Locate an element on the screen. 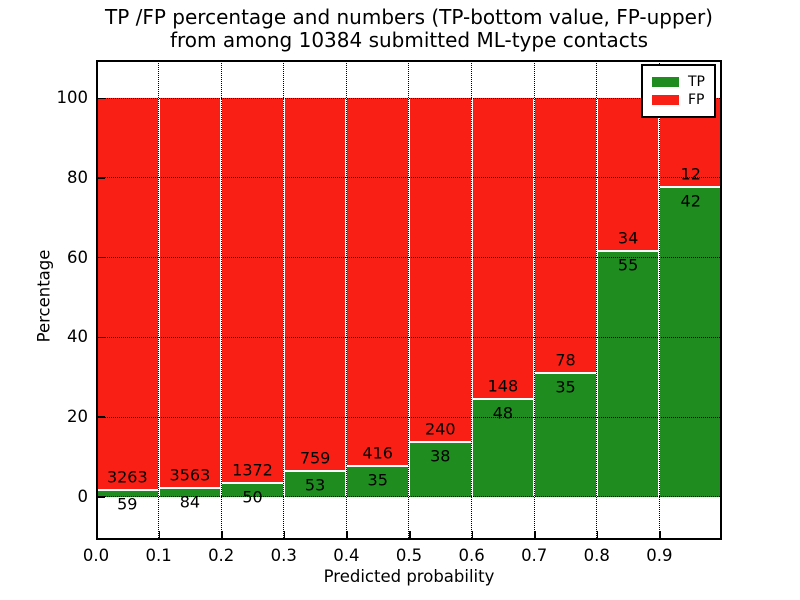 Image resolution: width=800 pixels, height=600 pixels. y-tick-label: 20 is located at coordinates (77, 417).